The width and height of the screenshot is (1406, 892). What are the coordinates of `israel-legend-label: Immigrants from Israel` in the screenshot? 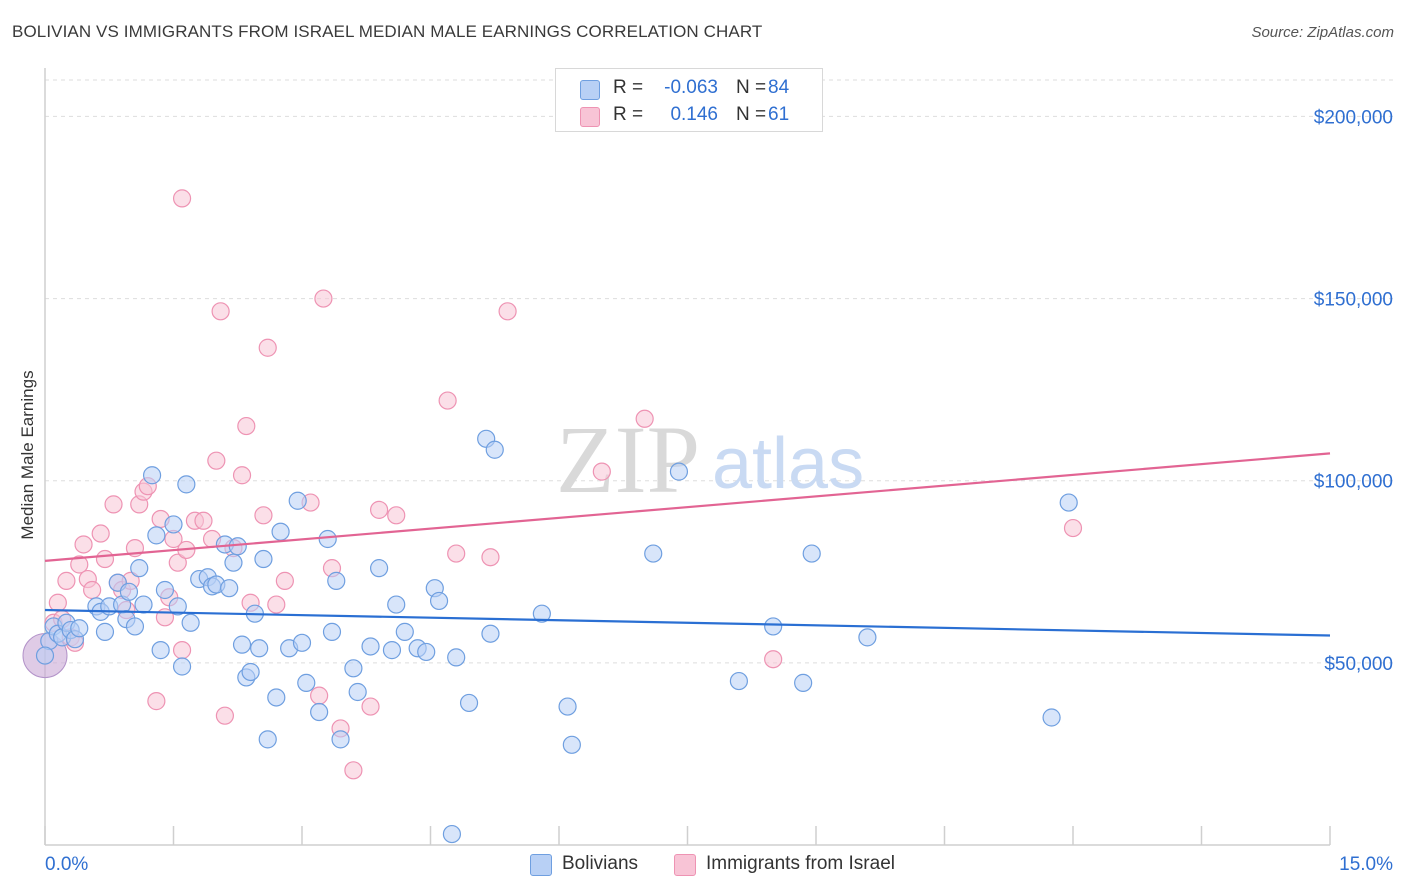 It's located at (800, 863).